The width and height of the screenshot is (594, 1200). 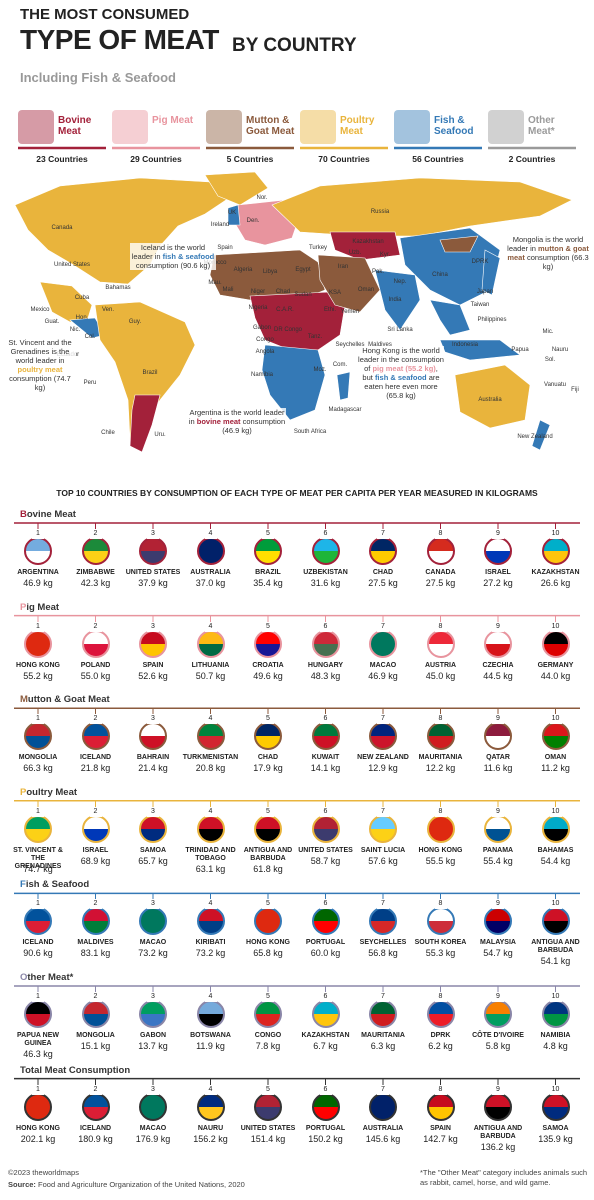 I want to click on map-label: UK, so click(x=232, y=213).